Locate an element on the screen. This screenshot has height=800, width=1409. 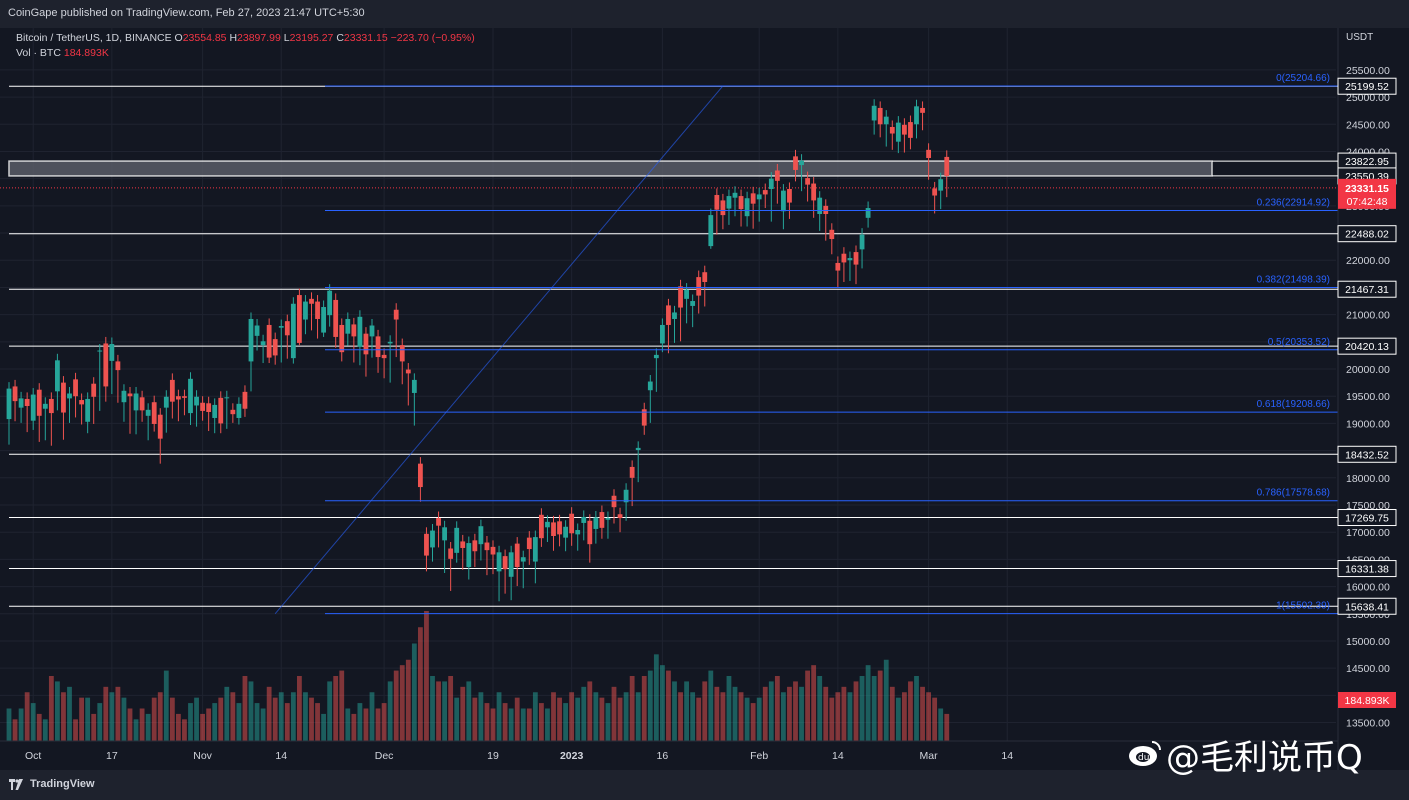
level-price-tag: 25199.52 is located at coordinates (1367, 87).